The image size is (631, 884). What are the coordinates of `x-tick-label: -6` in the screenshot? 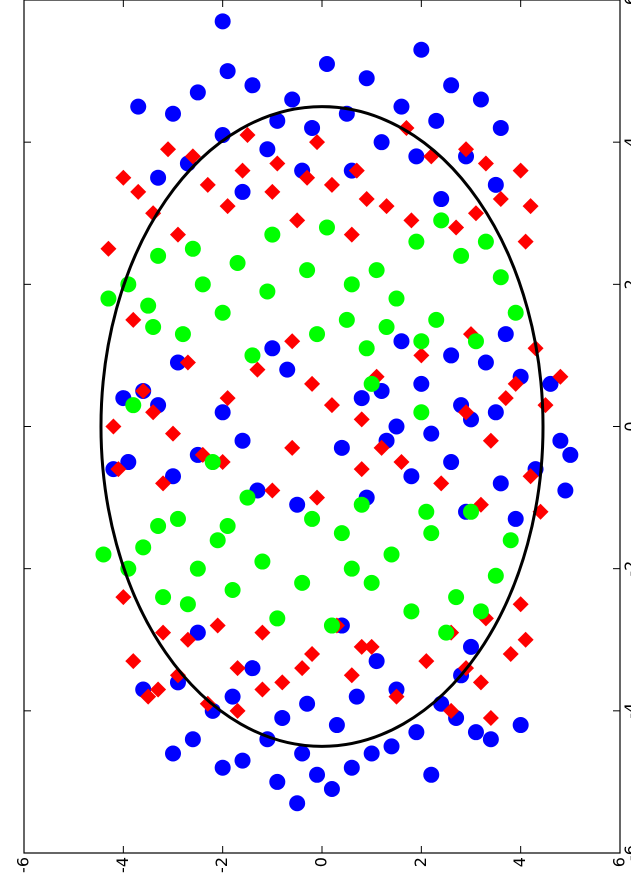 It's located at (626, 853).